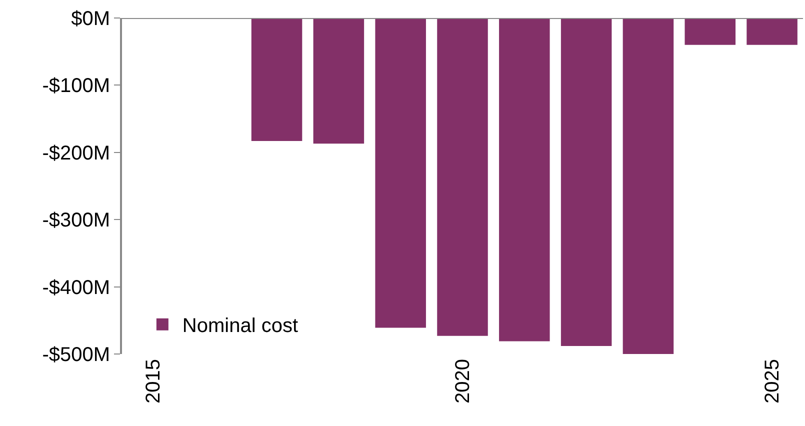 This screenshot has width=805, height=426. What do you see at coordinates (76, 153) in the screenshot?
I see `y-tick-label: -$200M` at bounding box center [76, 153].